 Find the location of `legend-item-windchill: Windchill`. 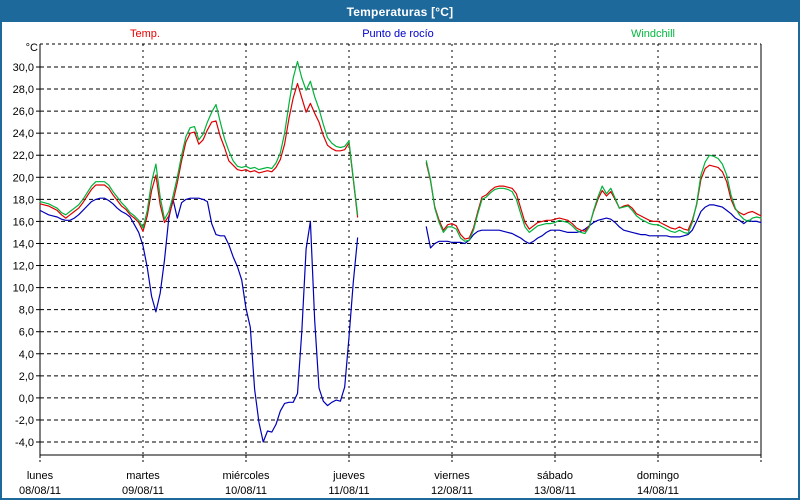

legend-item-windchill: Windchill is located at coordinates (653, 34).